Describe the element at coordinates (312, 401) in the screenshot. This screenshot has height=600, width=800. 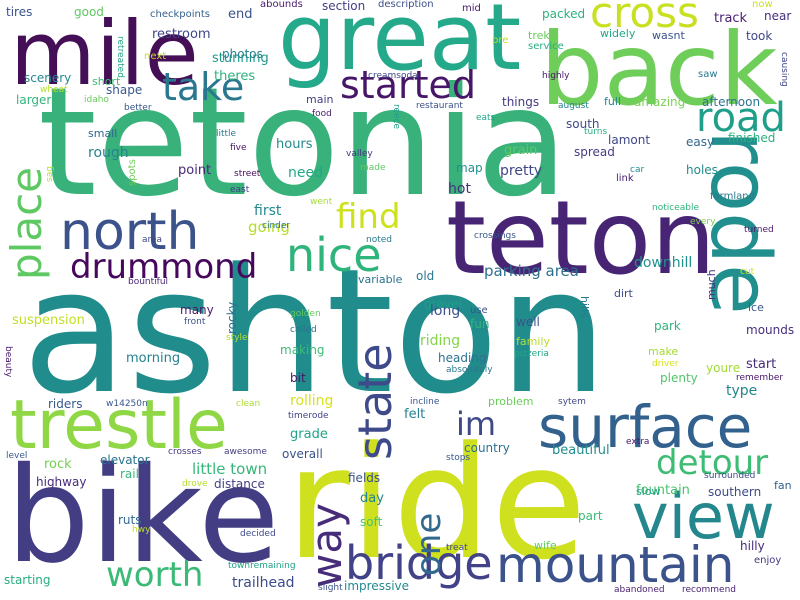
I see `word: rolling` at that location.